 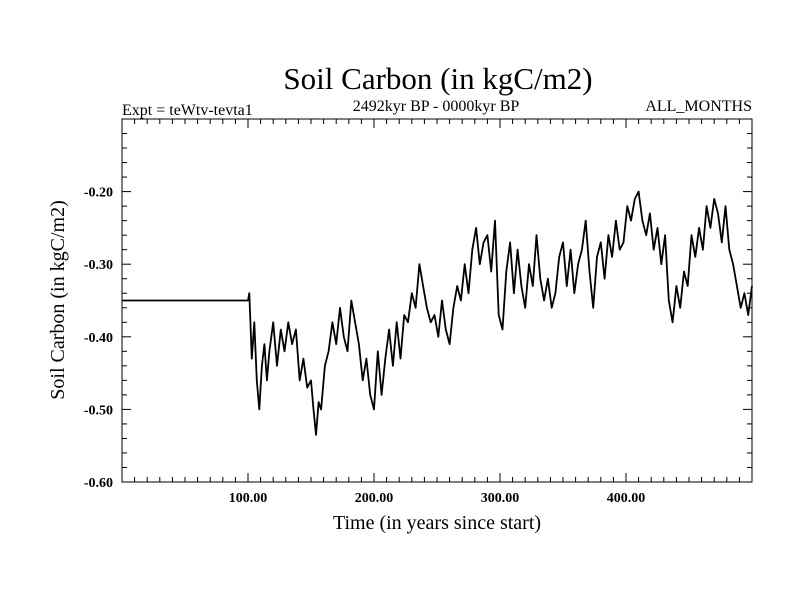 I want to click on y-tick-label: -0.40, so click(x=98, y=338).